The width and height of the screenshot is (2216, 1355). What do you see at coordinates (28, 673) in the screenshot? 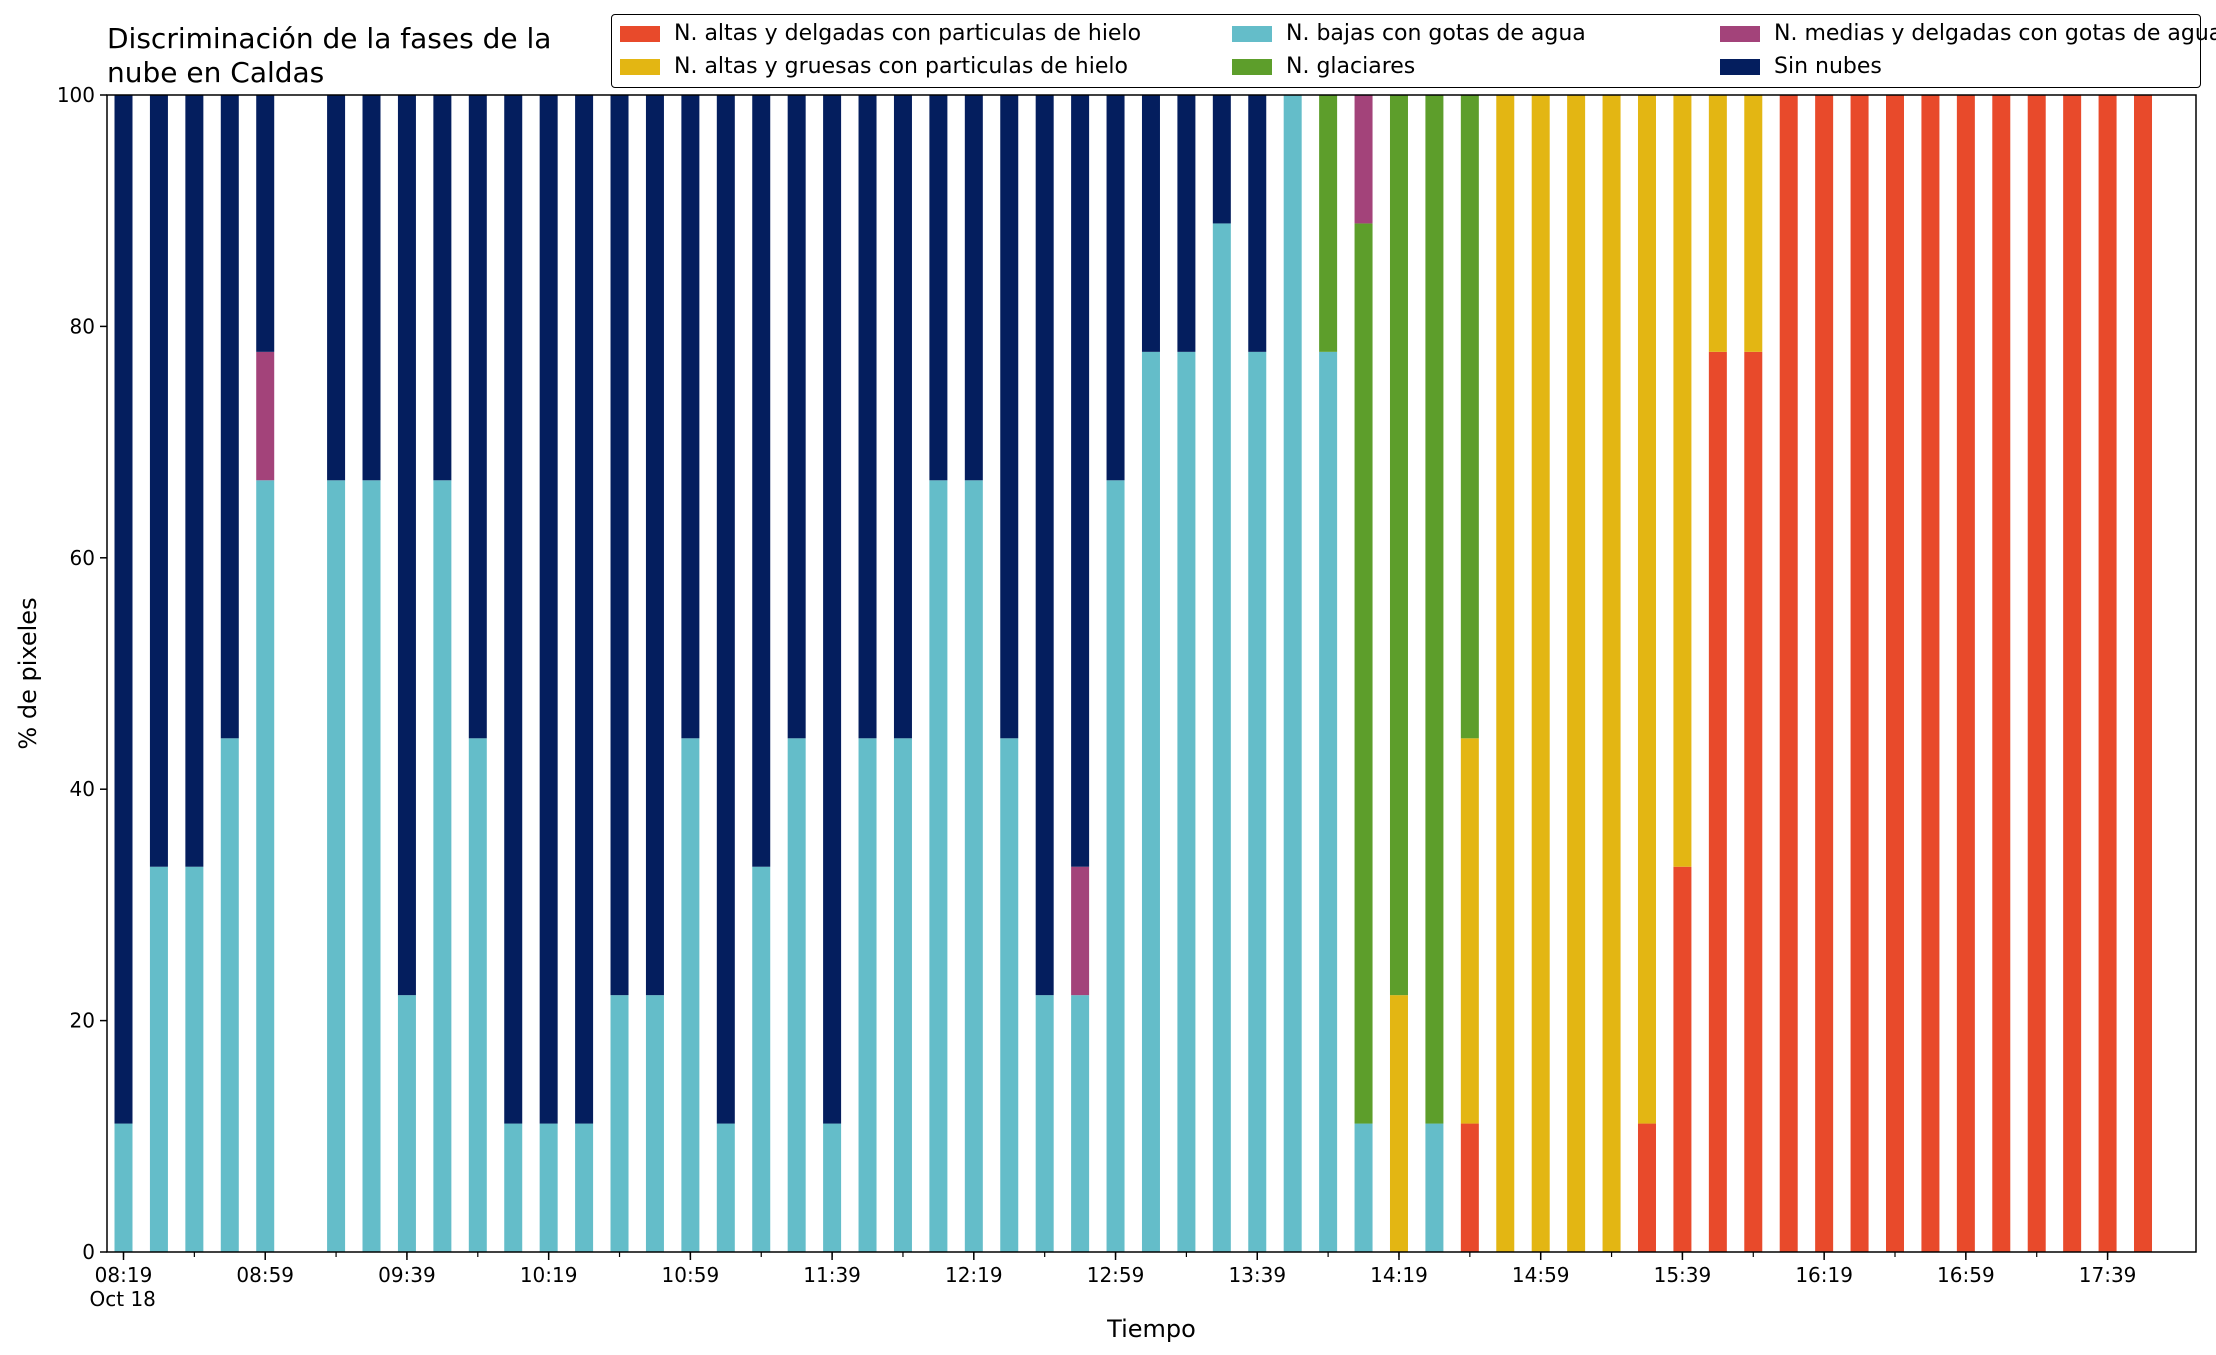
I see `y-axis-label: % de pixeles` at bounding box center [28, 673].